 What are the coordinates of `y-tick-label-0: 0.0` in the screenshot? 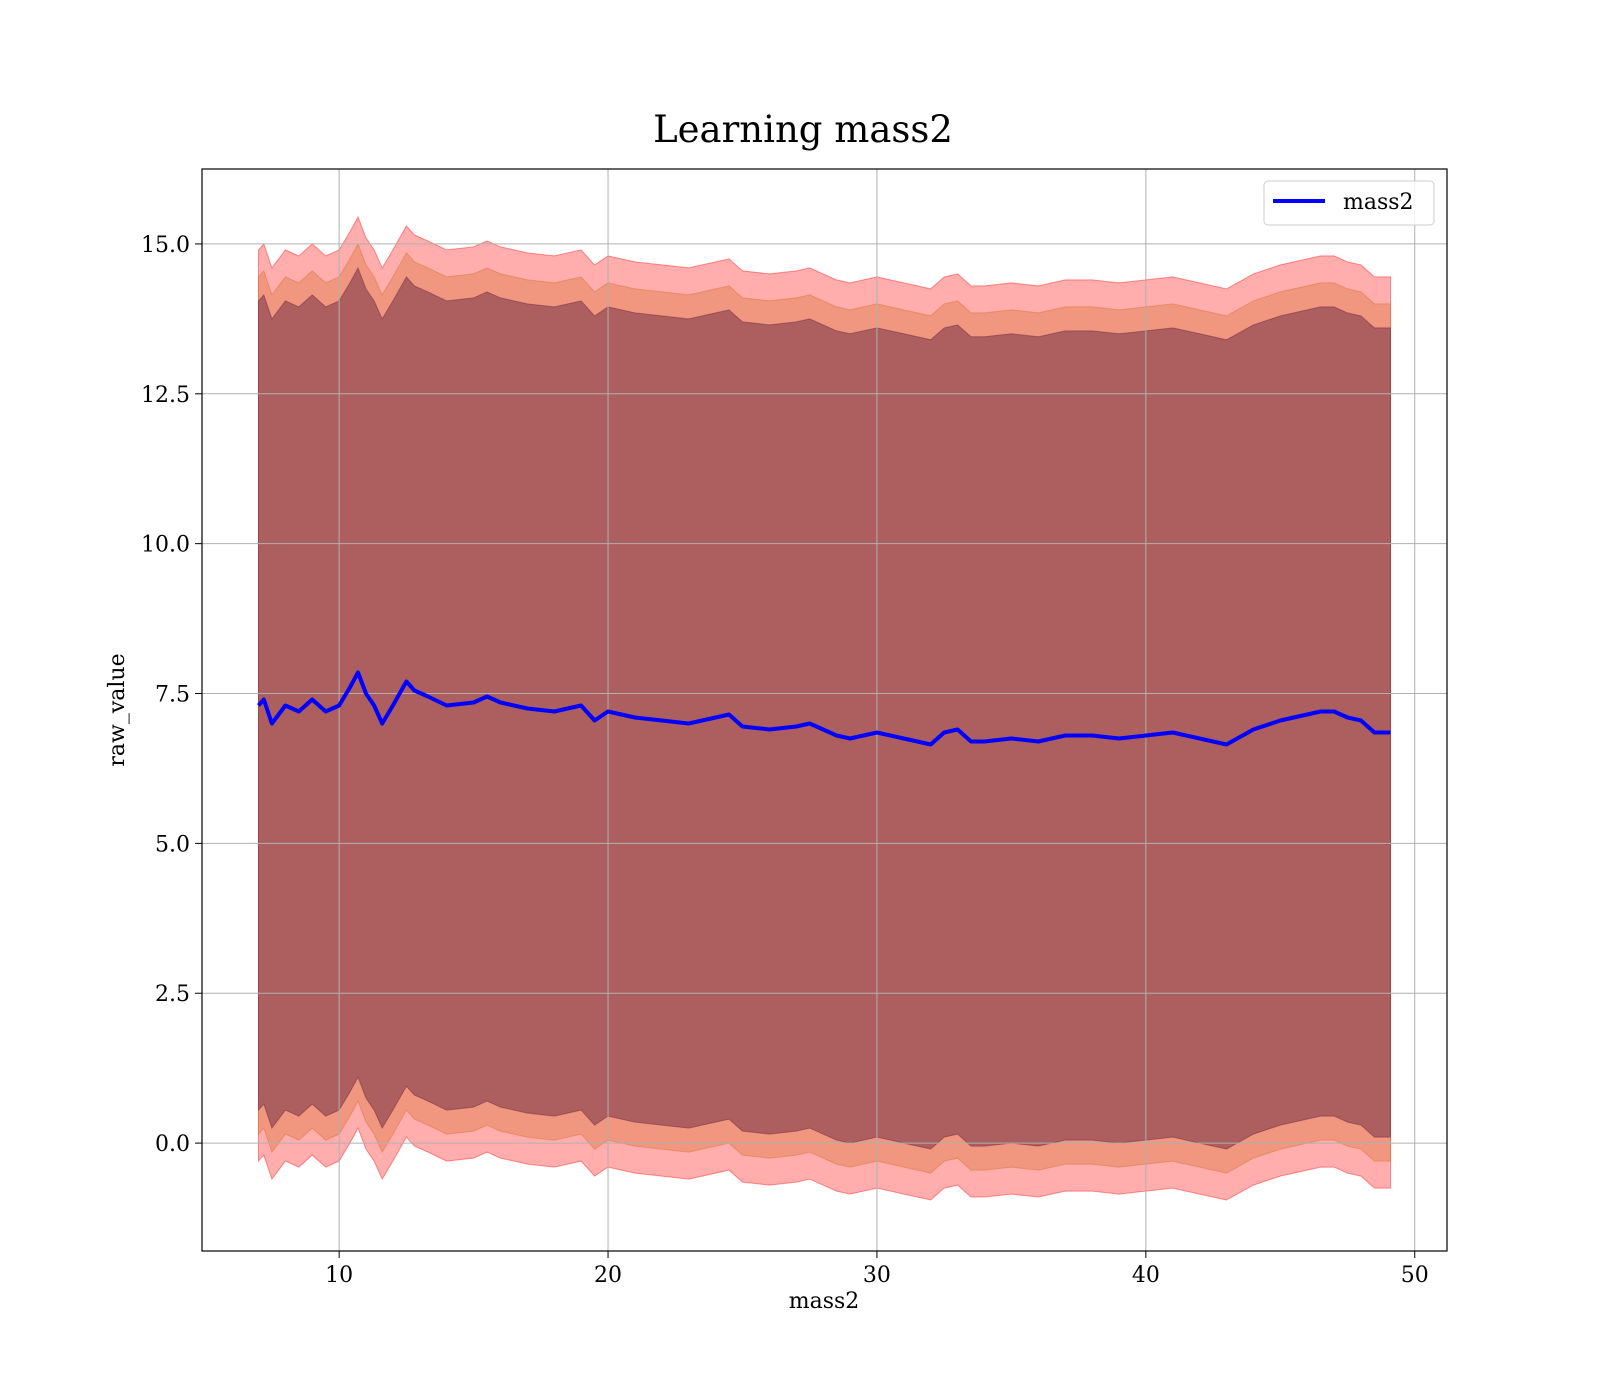 It's located at (172, 1144).